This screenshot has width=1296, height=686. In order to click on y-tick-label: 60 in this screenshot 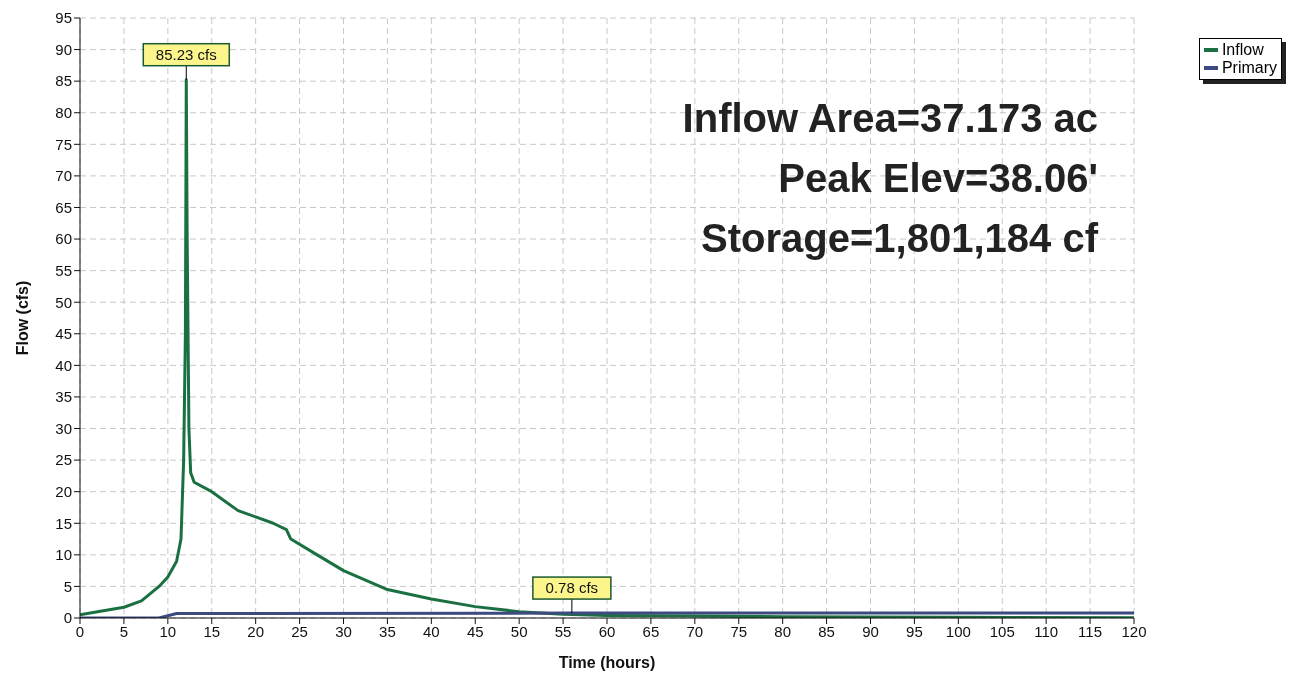, I will do `click(63, 239)`.